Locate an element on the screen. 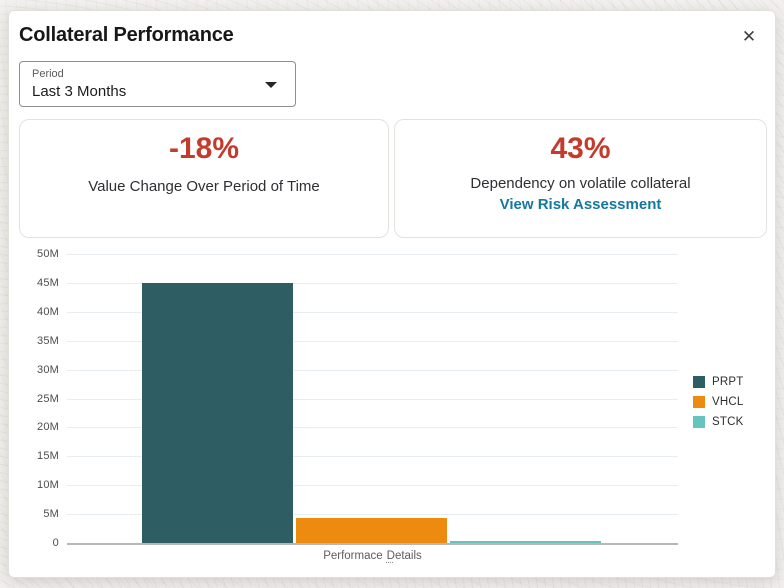 The width and height of the screenshot is (784, 588). view-risk-assessment-link: View Risk Assessment is located at coordinates (580, 204).